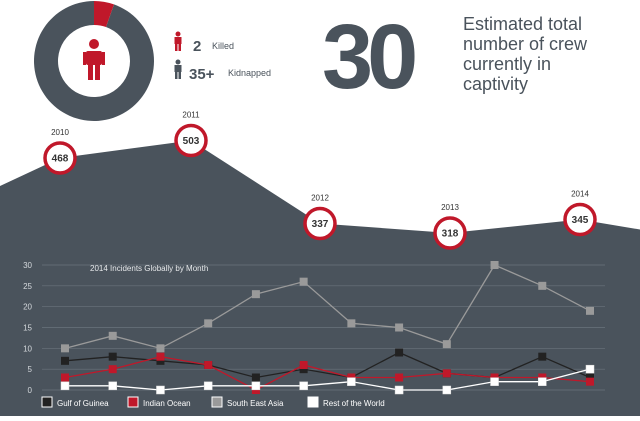 The height and width of the screenshot is (421, 640). Describe the element at coordinates (495, 84) in the screenshot. I see `caption-line: captivity` at that location.